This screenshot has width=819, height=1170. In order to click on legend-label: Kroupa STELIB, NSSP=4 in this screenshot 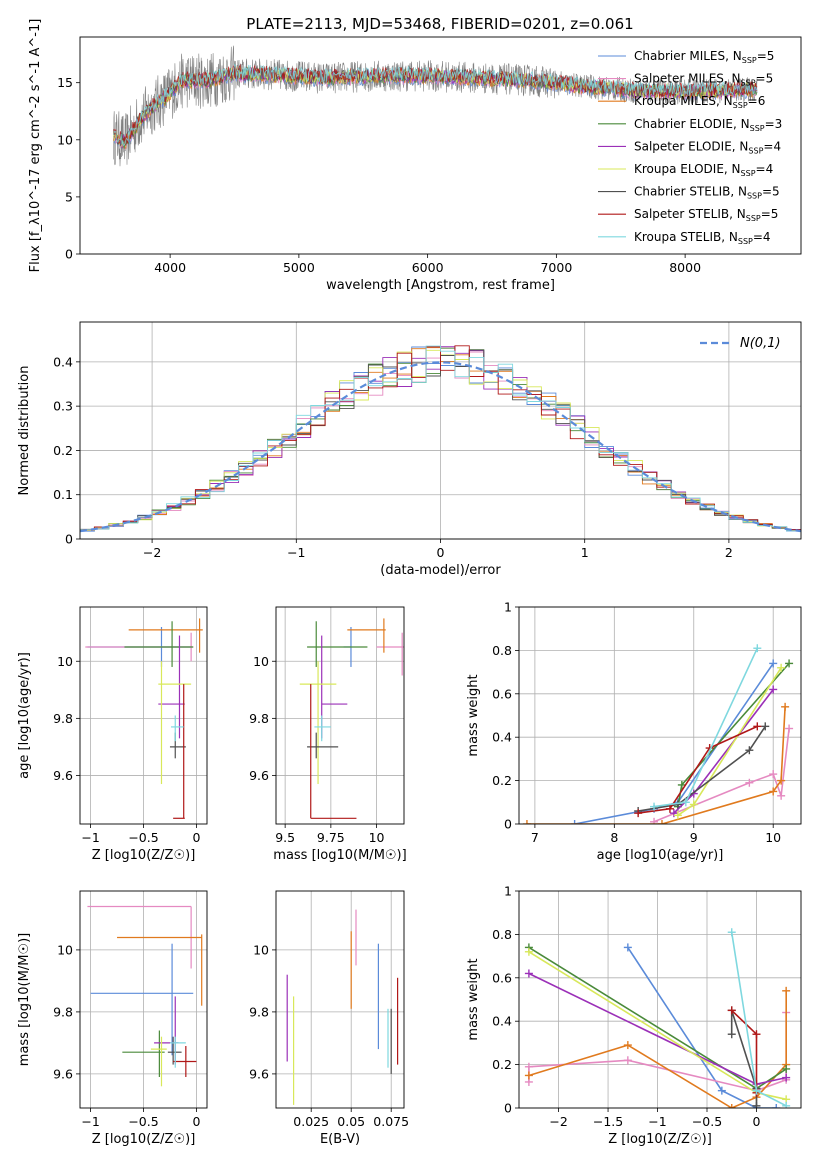, I will do `click(702, 238)`.